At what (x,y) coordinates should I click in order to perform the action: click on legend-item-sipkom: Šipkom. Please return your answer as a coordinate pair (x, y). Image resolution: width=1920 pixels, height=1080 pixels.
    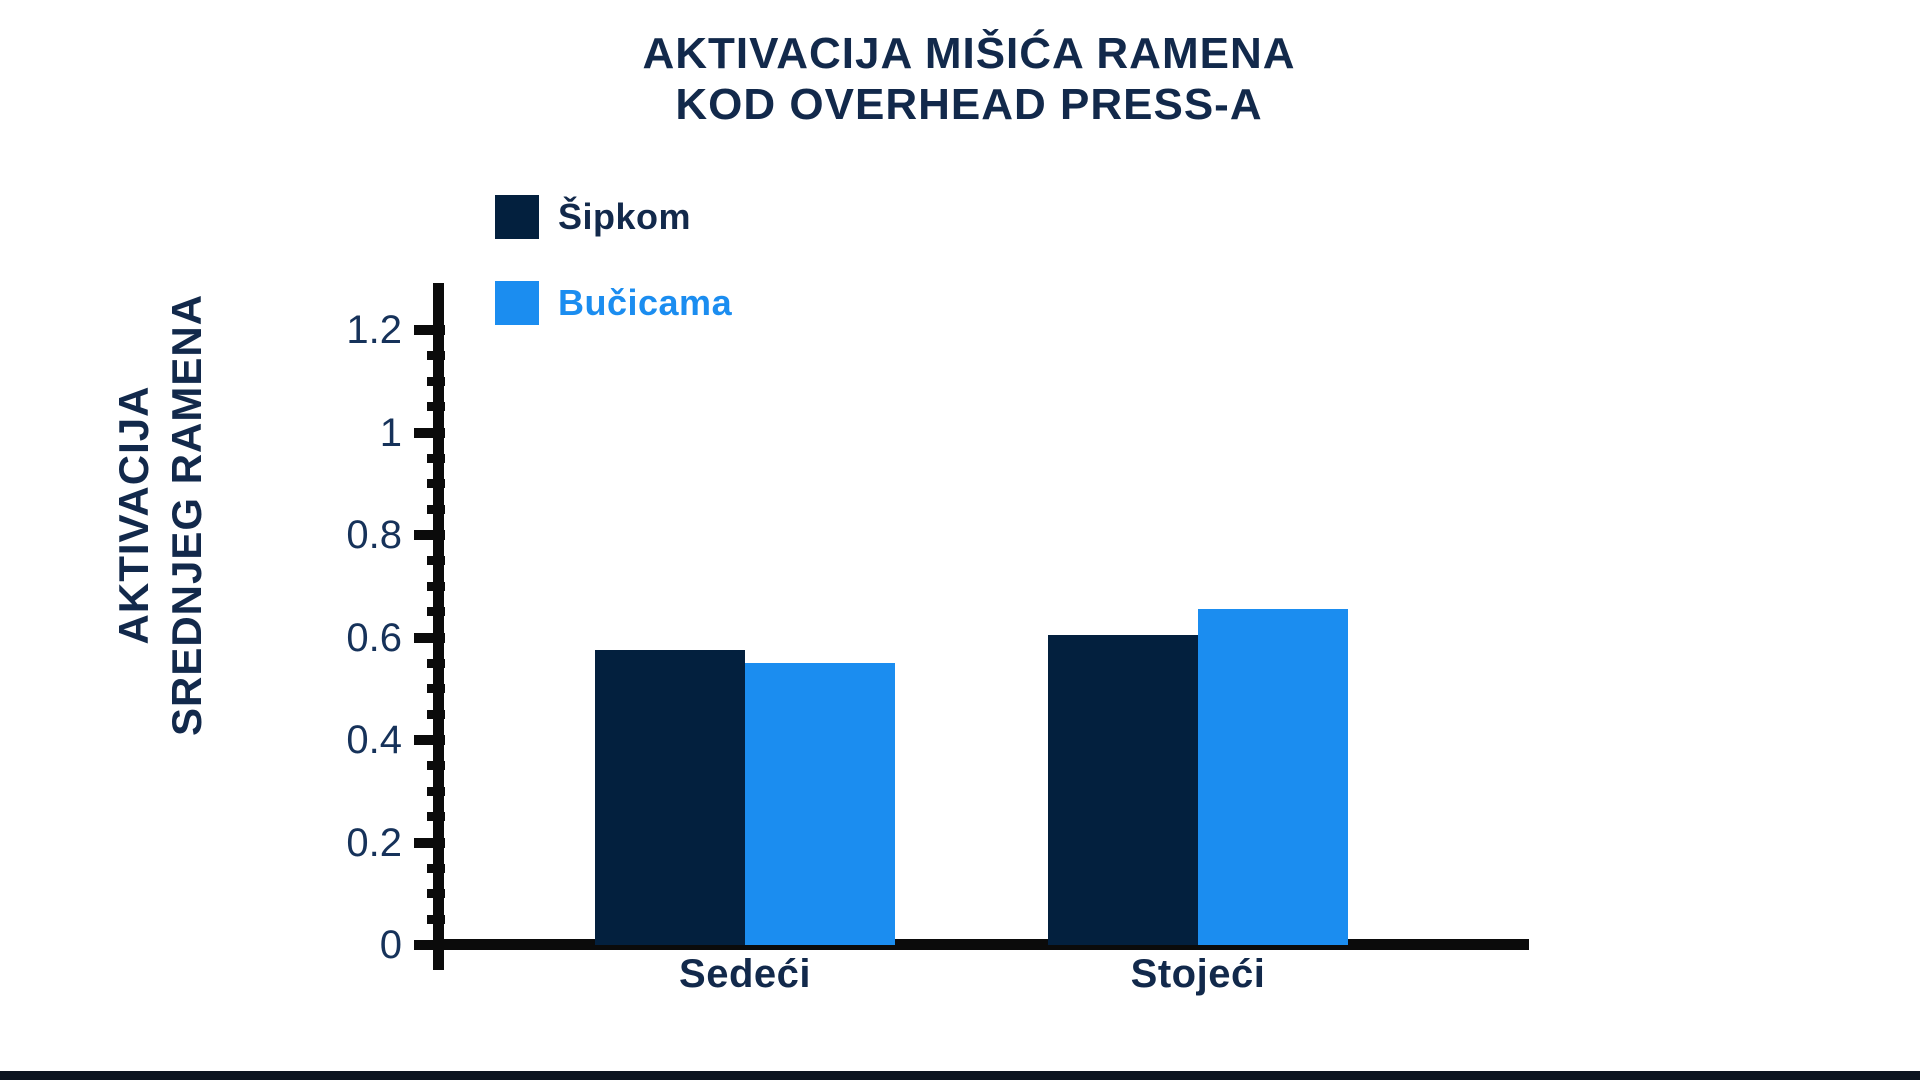
    Looking at the image, I should click on (593, 217).